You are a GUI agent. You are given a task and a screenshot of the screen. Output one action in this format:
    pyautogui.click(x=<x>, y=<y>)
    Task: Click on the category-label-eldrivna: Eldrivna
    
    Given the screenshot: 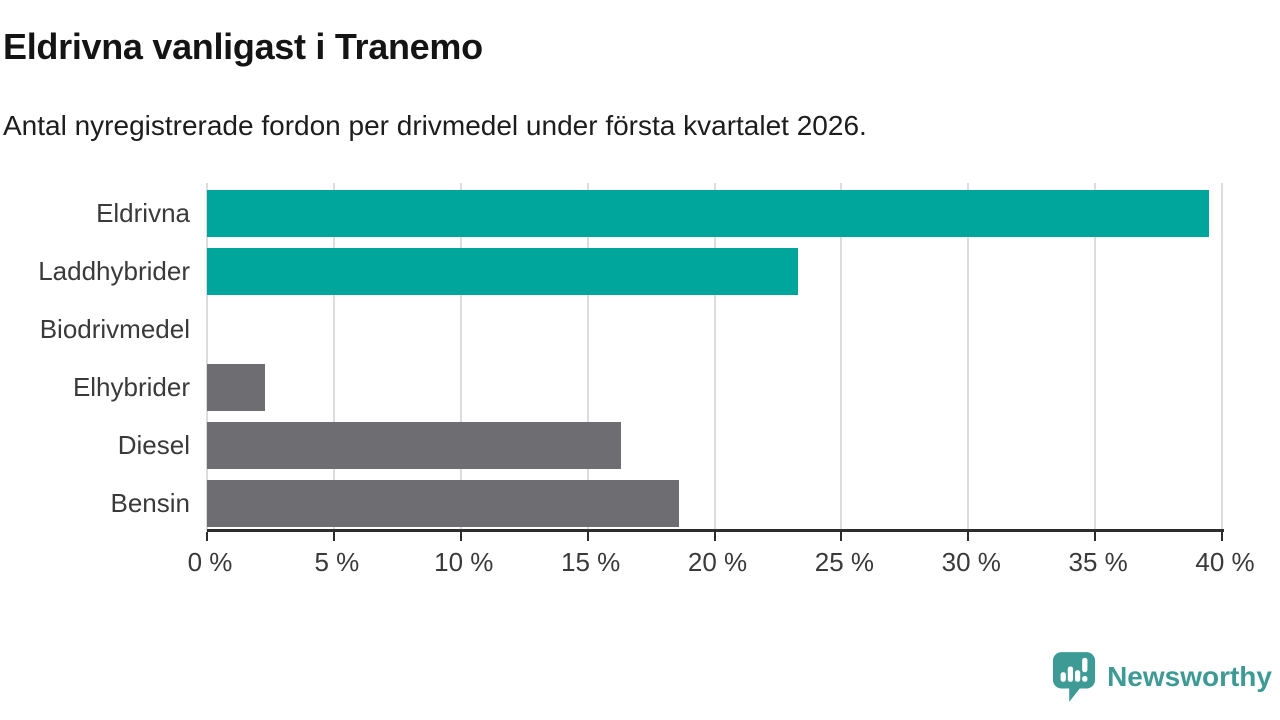 What is the action you would take?
    pyautogui.click(x=143, y=213)
    